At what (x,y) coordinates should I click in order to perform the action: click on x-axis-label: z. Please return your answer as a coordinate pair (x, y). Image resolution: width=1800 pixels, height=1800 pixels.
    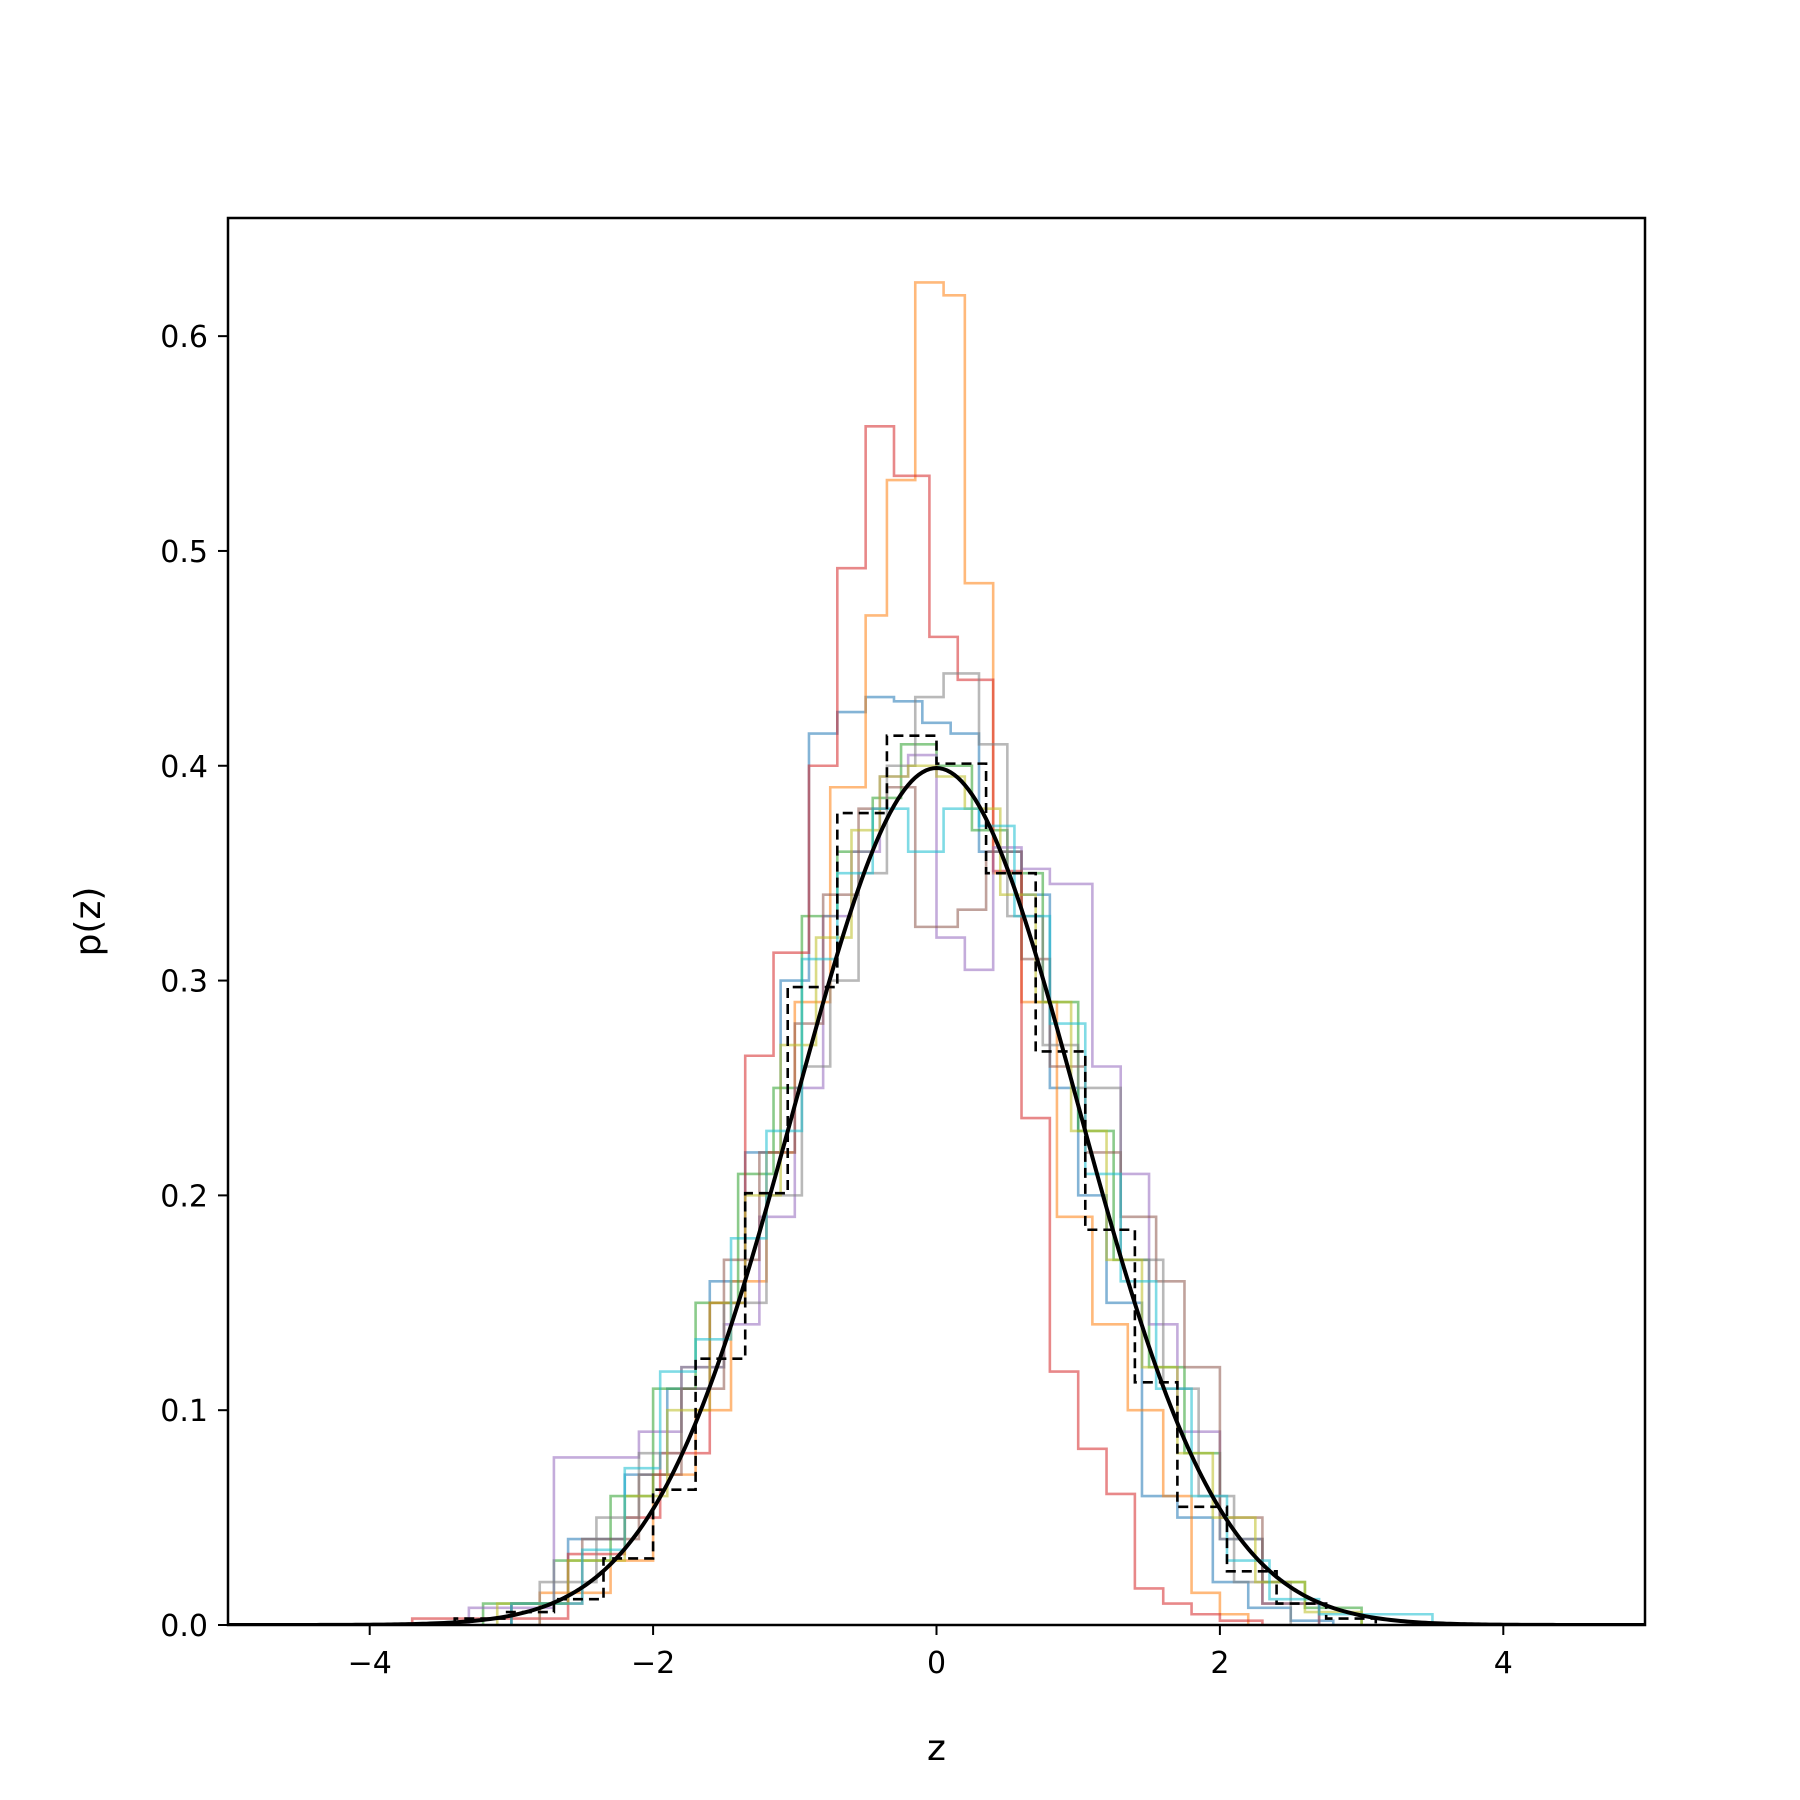
    Looking at the image, I should click on (936, 1748).